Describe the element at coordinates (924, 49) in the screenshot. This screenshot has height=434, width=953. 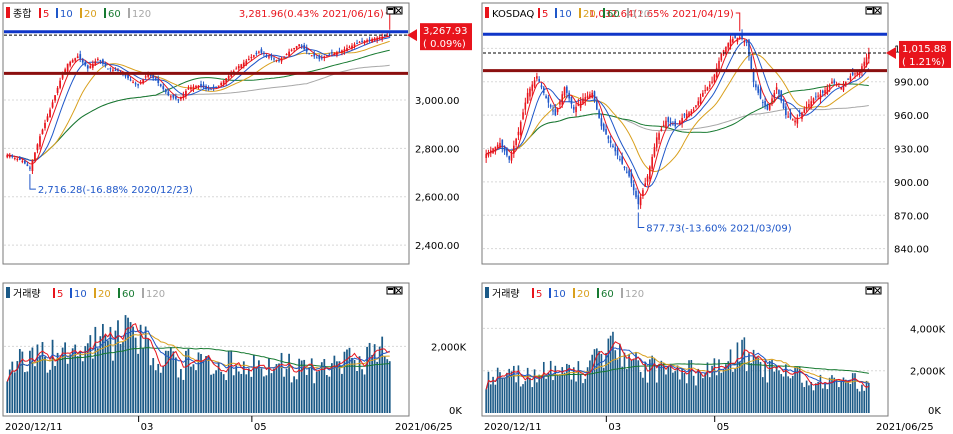
I see `current-price-value: 1,015.88` at that location.